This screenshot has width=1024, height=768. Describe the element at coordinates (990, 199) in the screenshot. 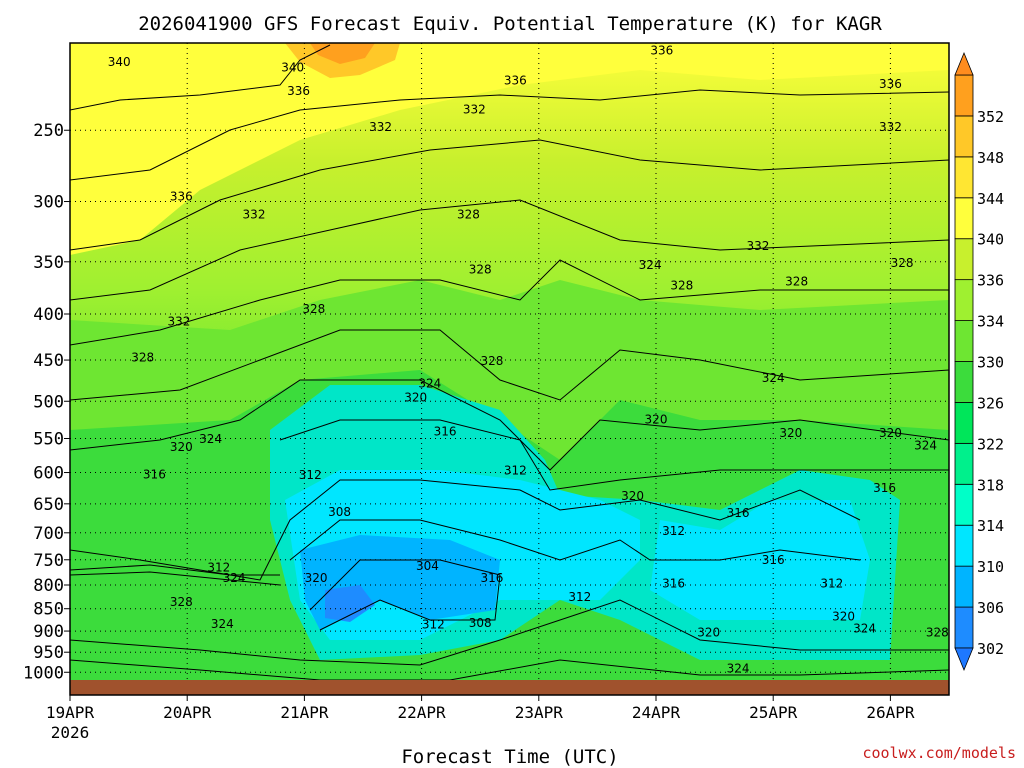

I see `colorbar-label: 344` at that location.